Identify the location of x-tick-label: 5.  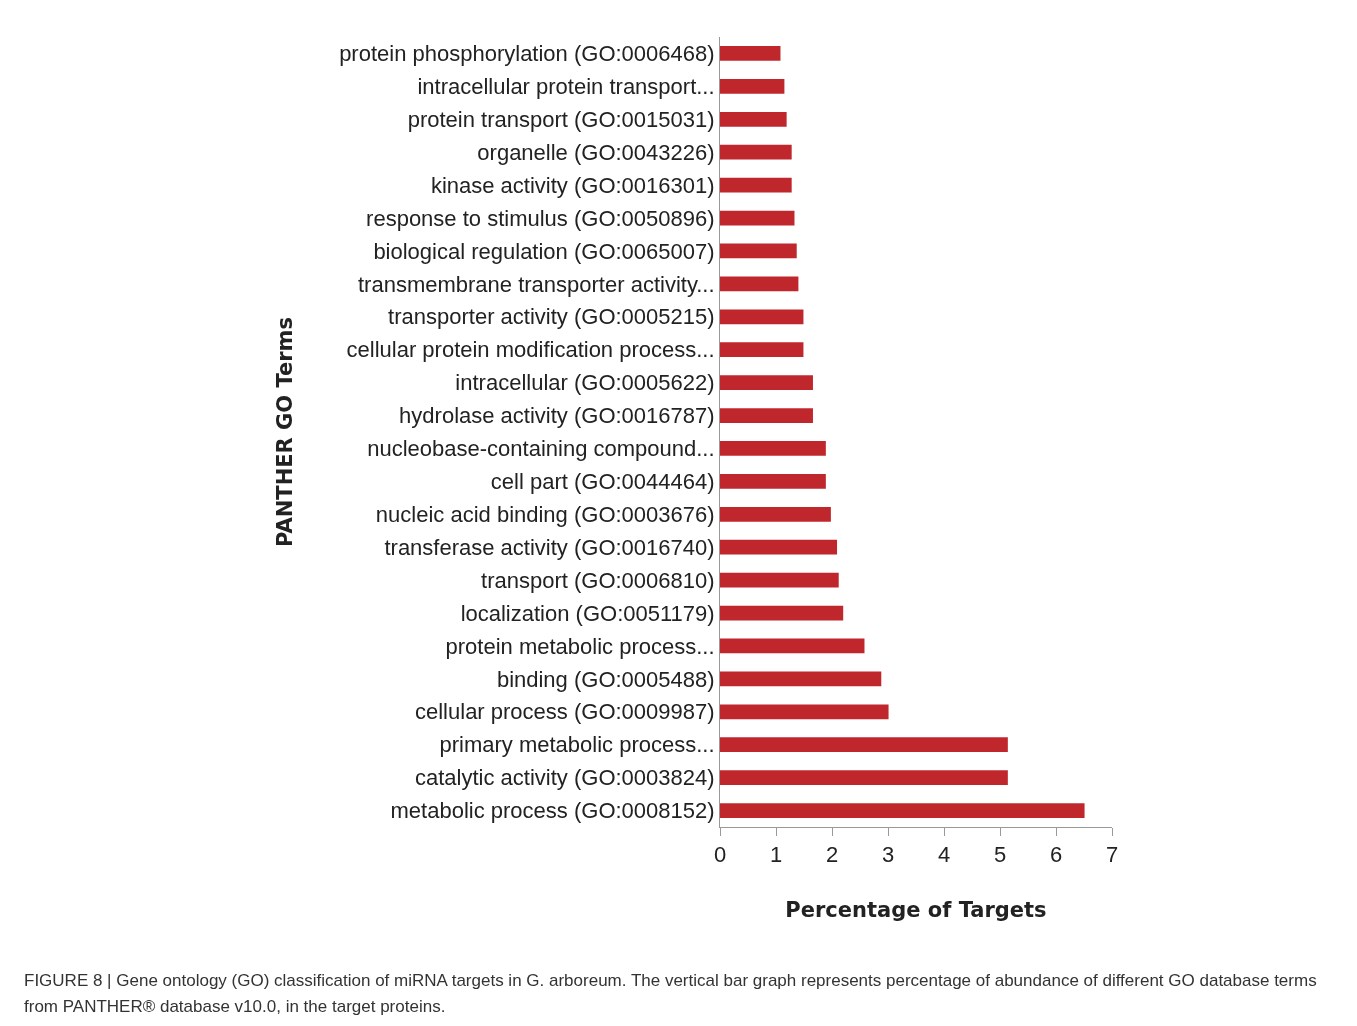
(1000, 855).